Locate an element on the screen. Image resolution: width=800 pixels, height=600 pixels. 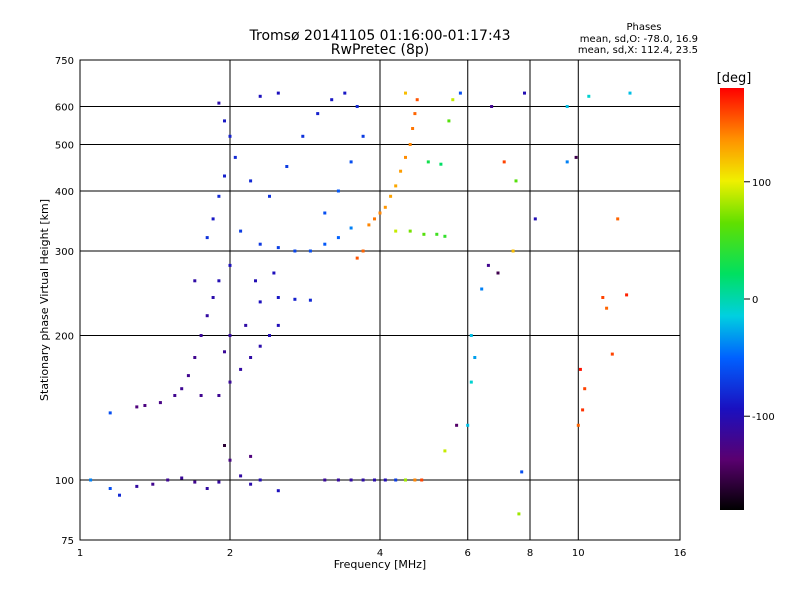
colorbar-tick-label: 100 is located at coordinates (761, 183).